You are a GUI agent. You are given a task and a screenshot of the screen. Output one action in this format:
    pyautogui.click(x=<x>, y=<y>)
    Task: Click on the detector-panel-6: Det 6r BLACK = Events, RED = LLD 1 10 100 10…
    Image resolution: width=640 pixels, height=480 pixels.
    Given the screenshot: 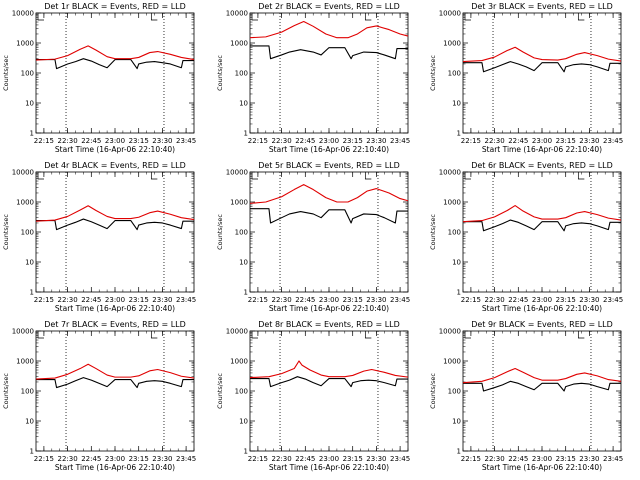 What is the action you would take?
    pyautogui.click(x=526, y=237)
    